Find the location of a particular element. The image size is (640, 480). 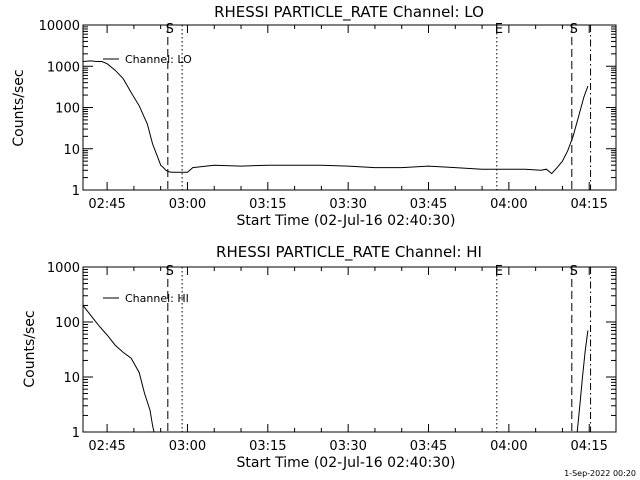

legend: Channel: HI is located at coordinates (146, 298).